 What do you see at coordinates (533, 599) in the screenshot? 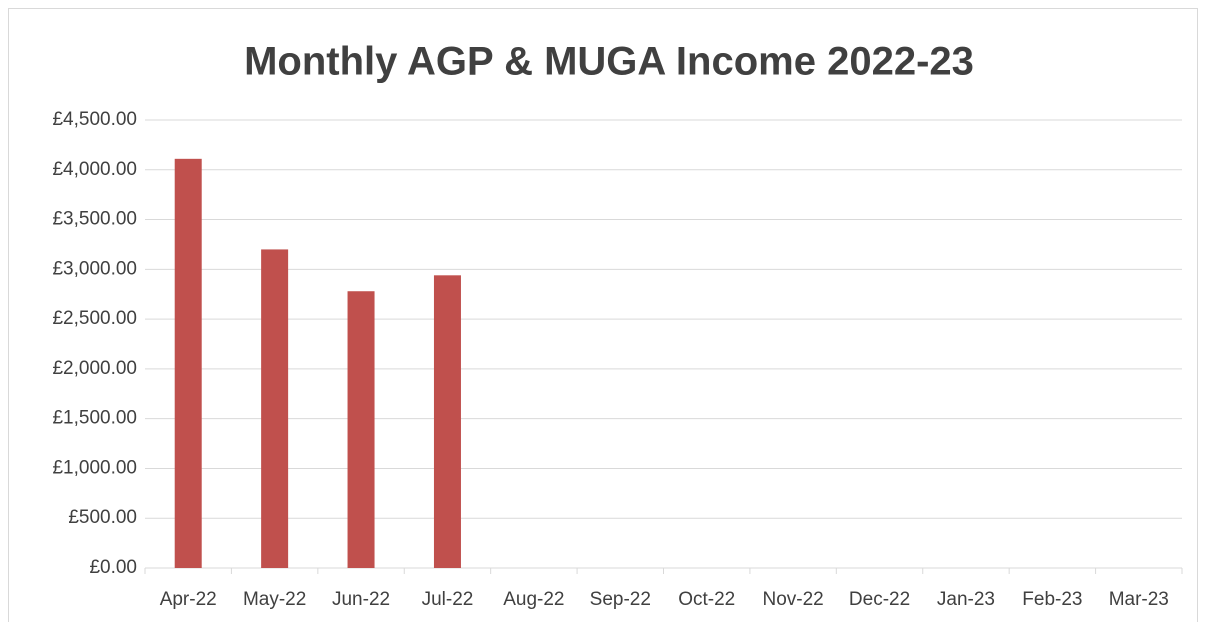
I see `x-tick-label: Aug-22` at bounding box center [533, 599].